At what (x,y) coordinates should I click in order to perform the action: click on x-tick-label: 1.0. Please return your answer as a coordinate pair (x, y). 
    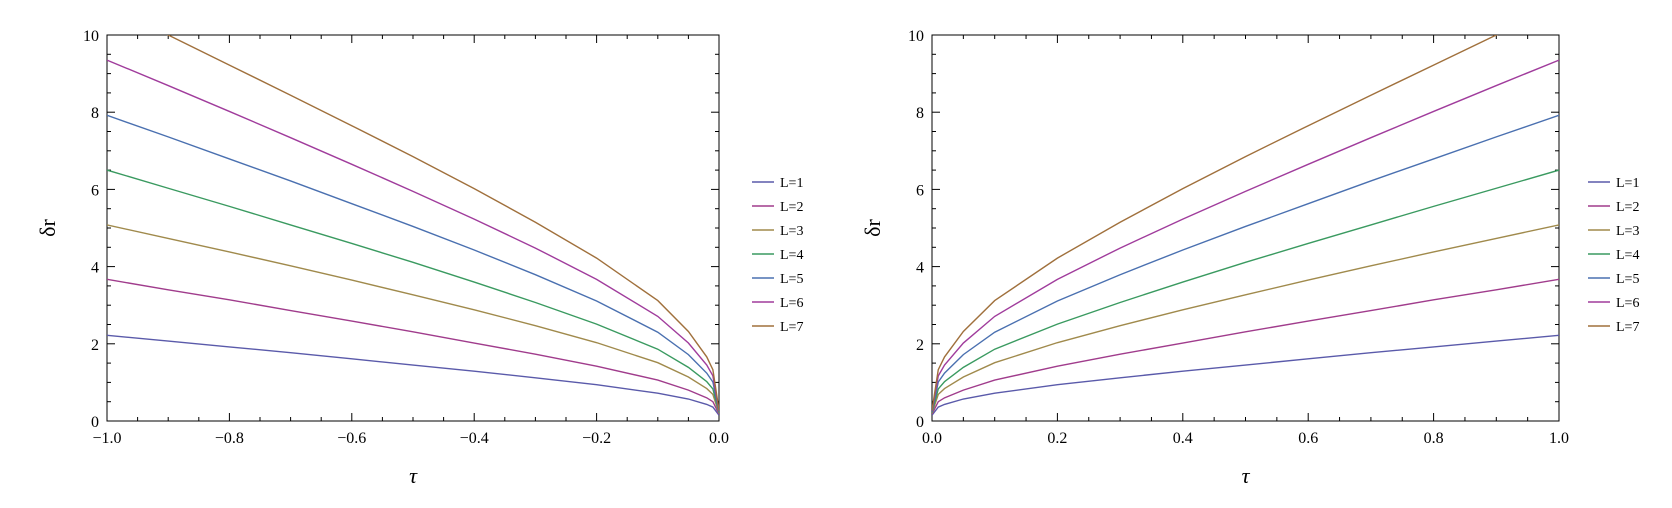
    Looking at the image, I should click on (1559, 438).